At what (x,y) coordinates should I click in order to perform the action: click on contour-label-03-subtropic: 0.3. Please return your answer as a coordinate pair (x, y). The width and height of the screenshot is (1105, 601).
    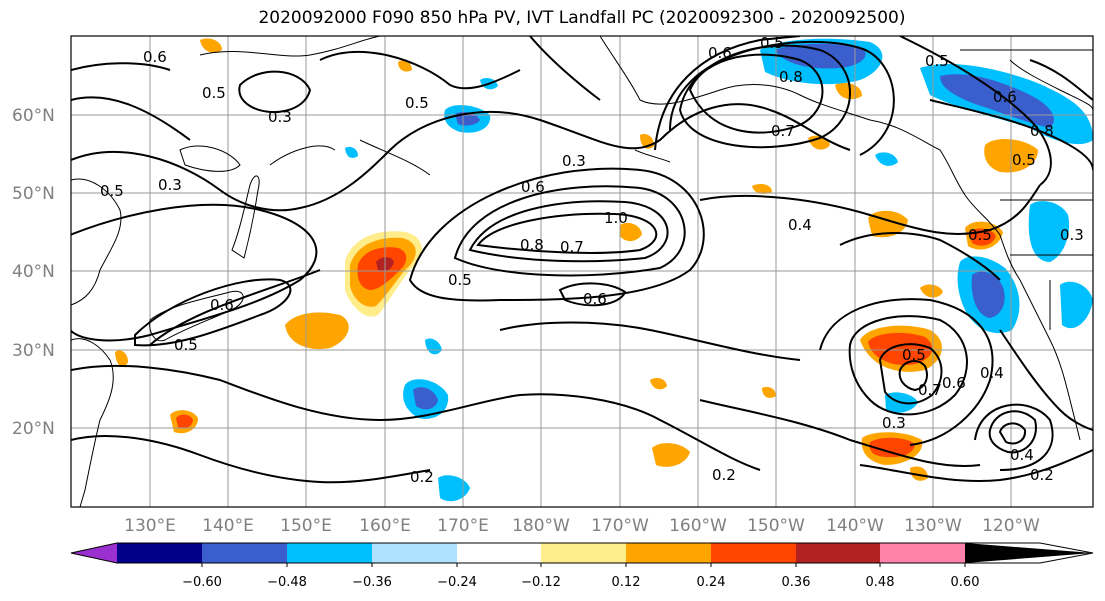
    Looking at the image, I should click on (894, 423).